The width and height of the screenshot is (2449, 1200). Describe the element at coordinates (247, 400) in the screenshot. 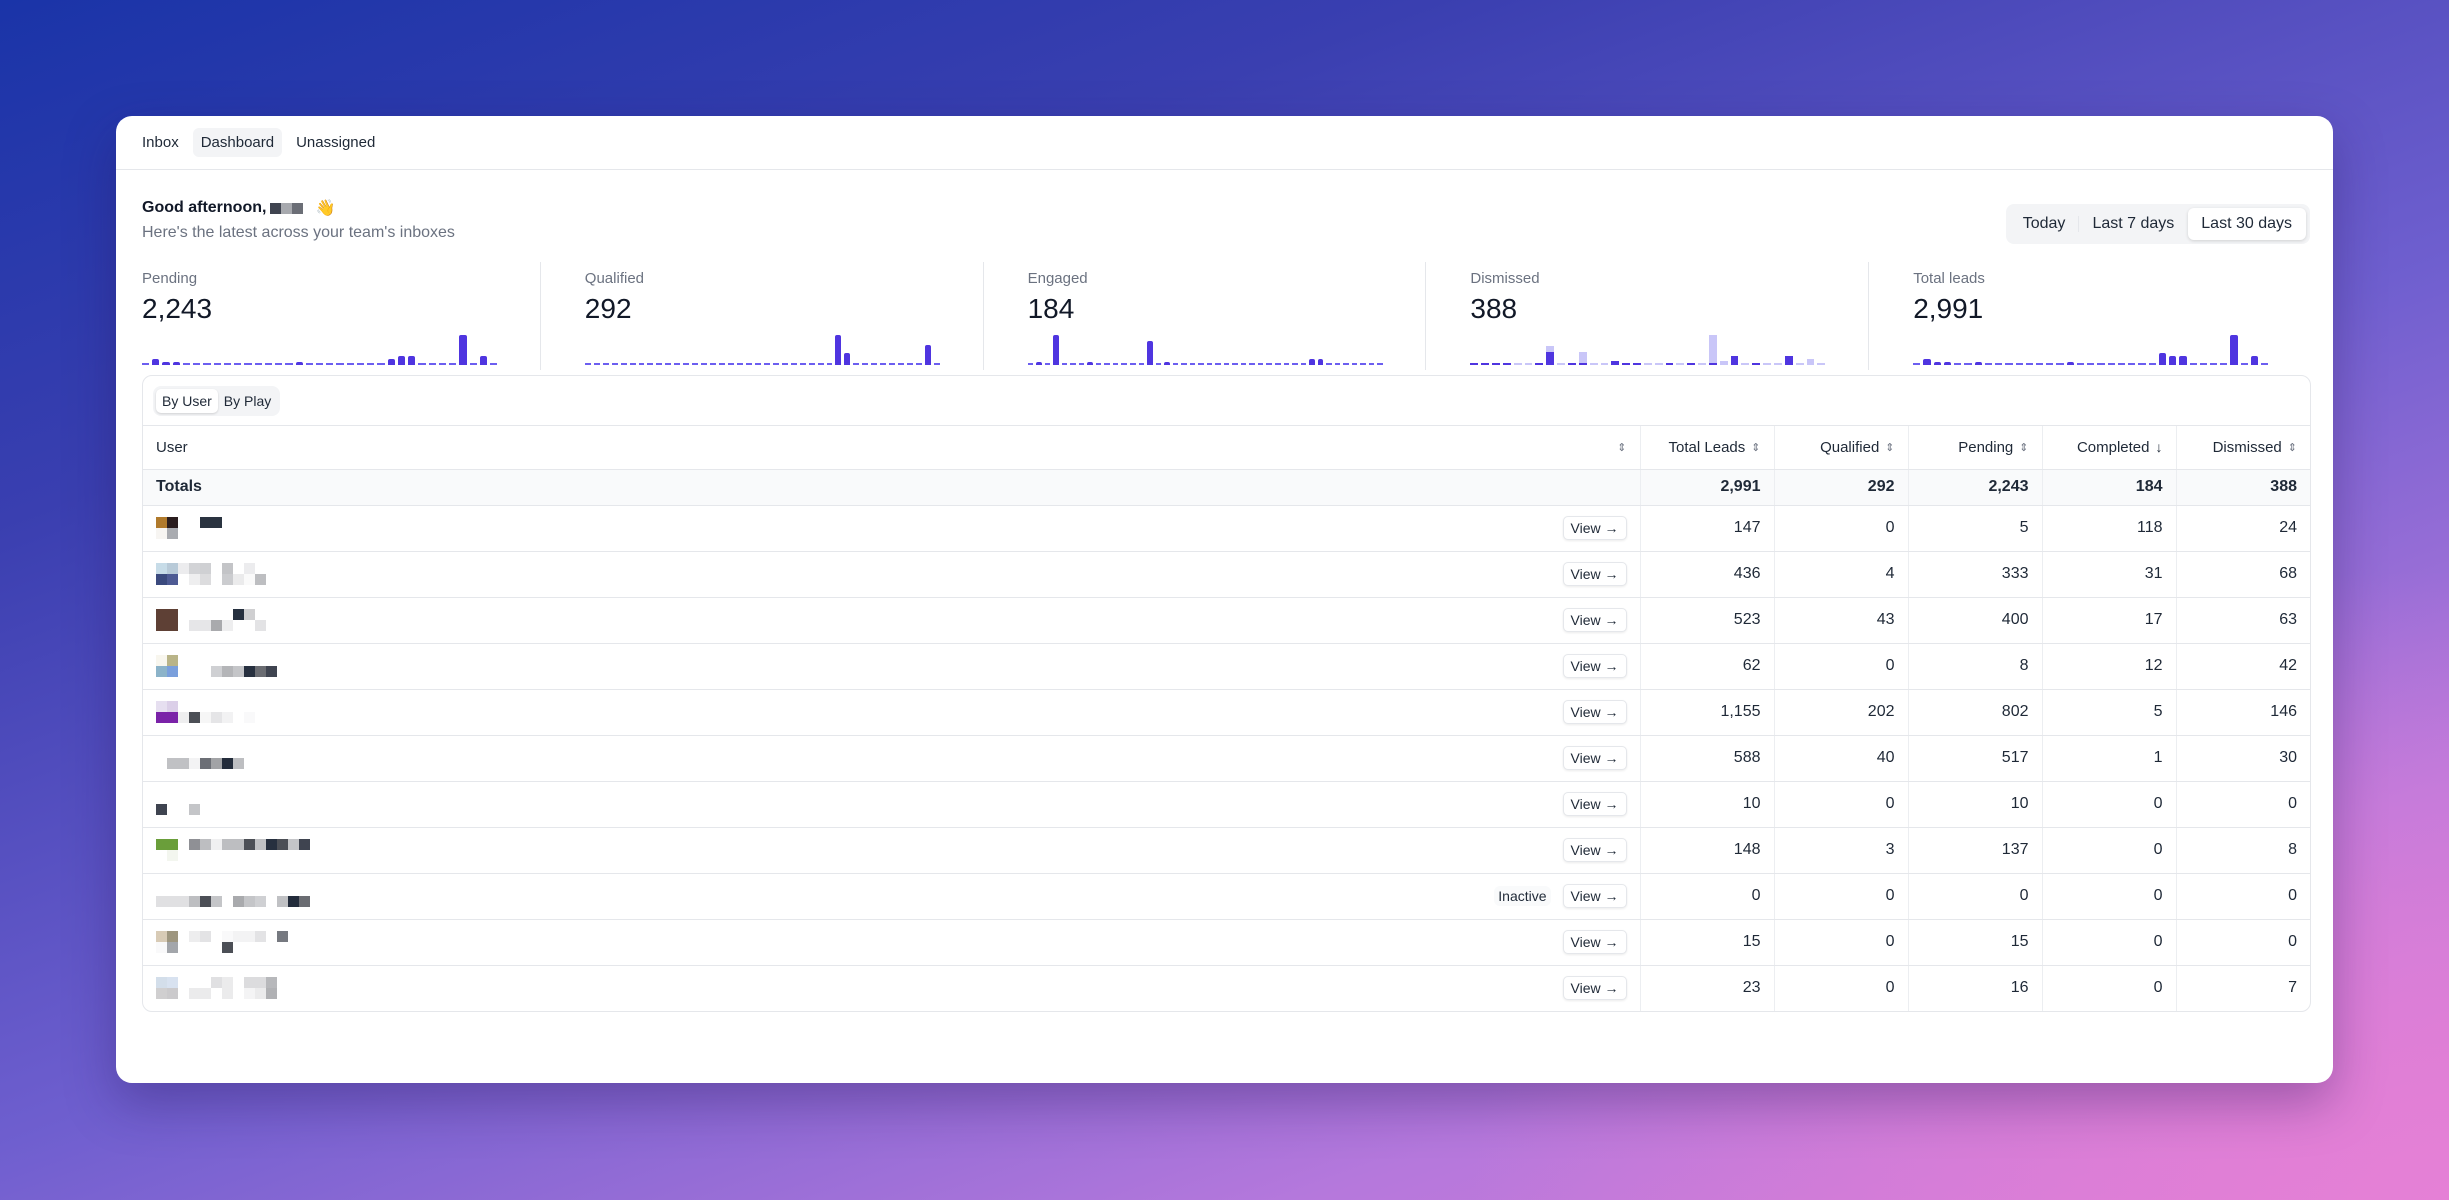

I see `by-play-toggle: By Play` at that location.